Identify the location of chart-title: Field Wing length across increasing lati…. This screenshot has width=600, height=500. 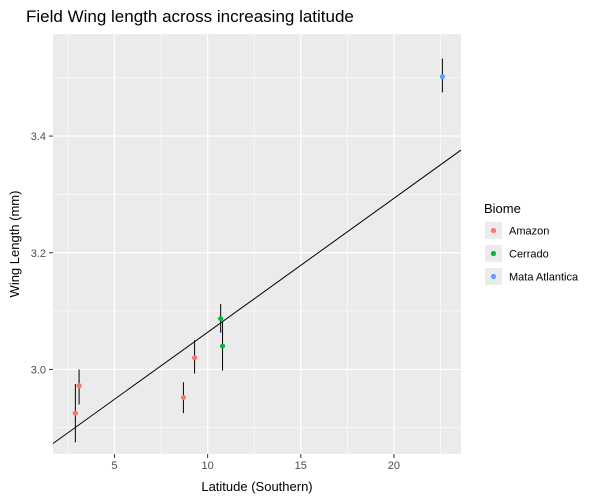
(190, 16).